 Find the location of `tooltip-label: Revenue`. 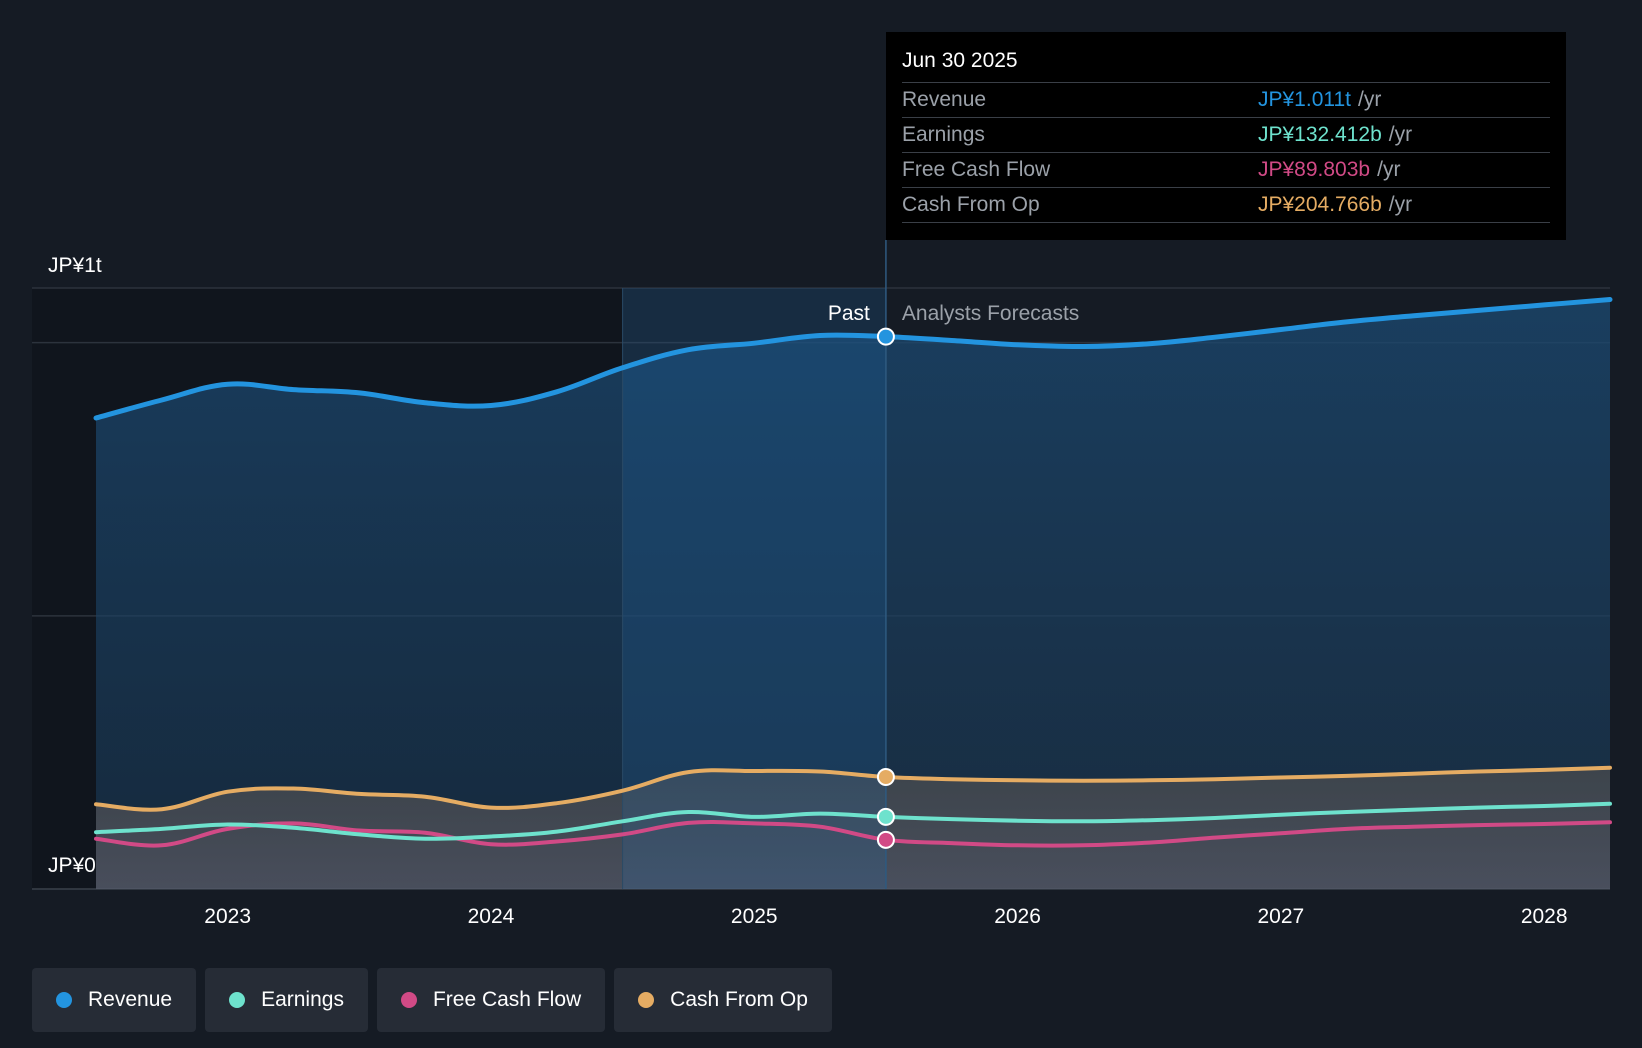

tooltip-label: Revenue is located at coordinates (944, 99).